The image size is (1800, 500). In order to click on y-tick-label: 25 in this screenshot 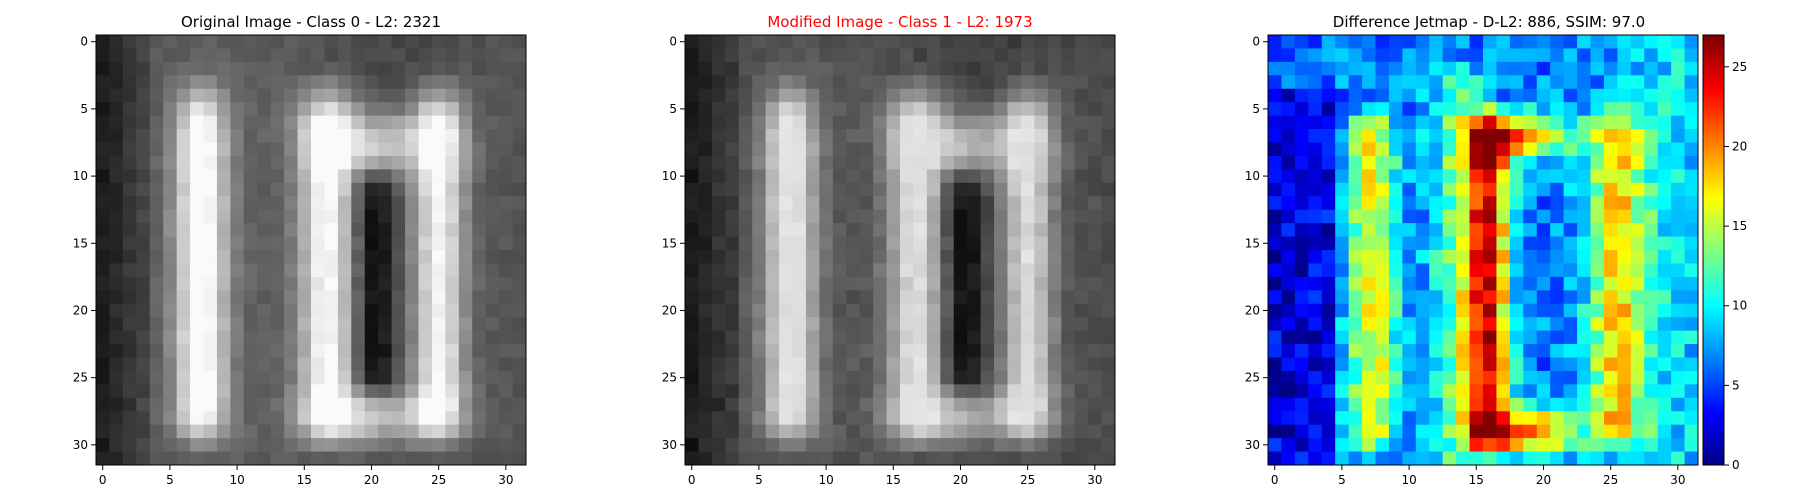, I will do `click(669, 378)`.